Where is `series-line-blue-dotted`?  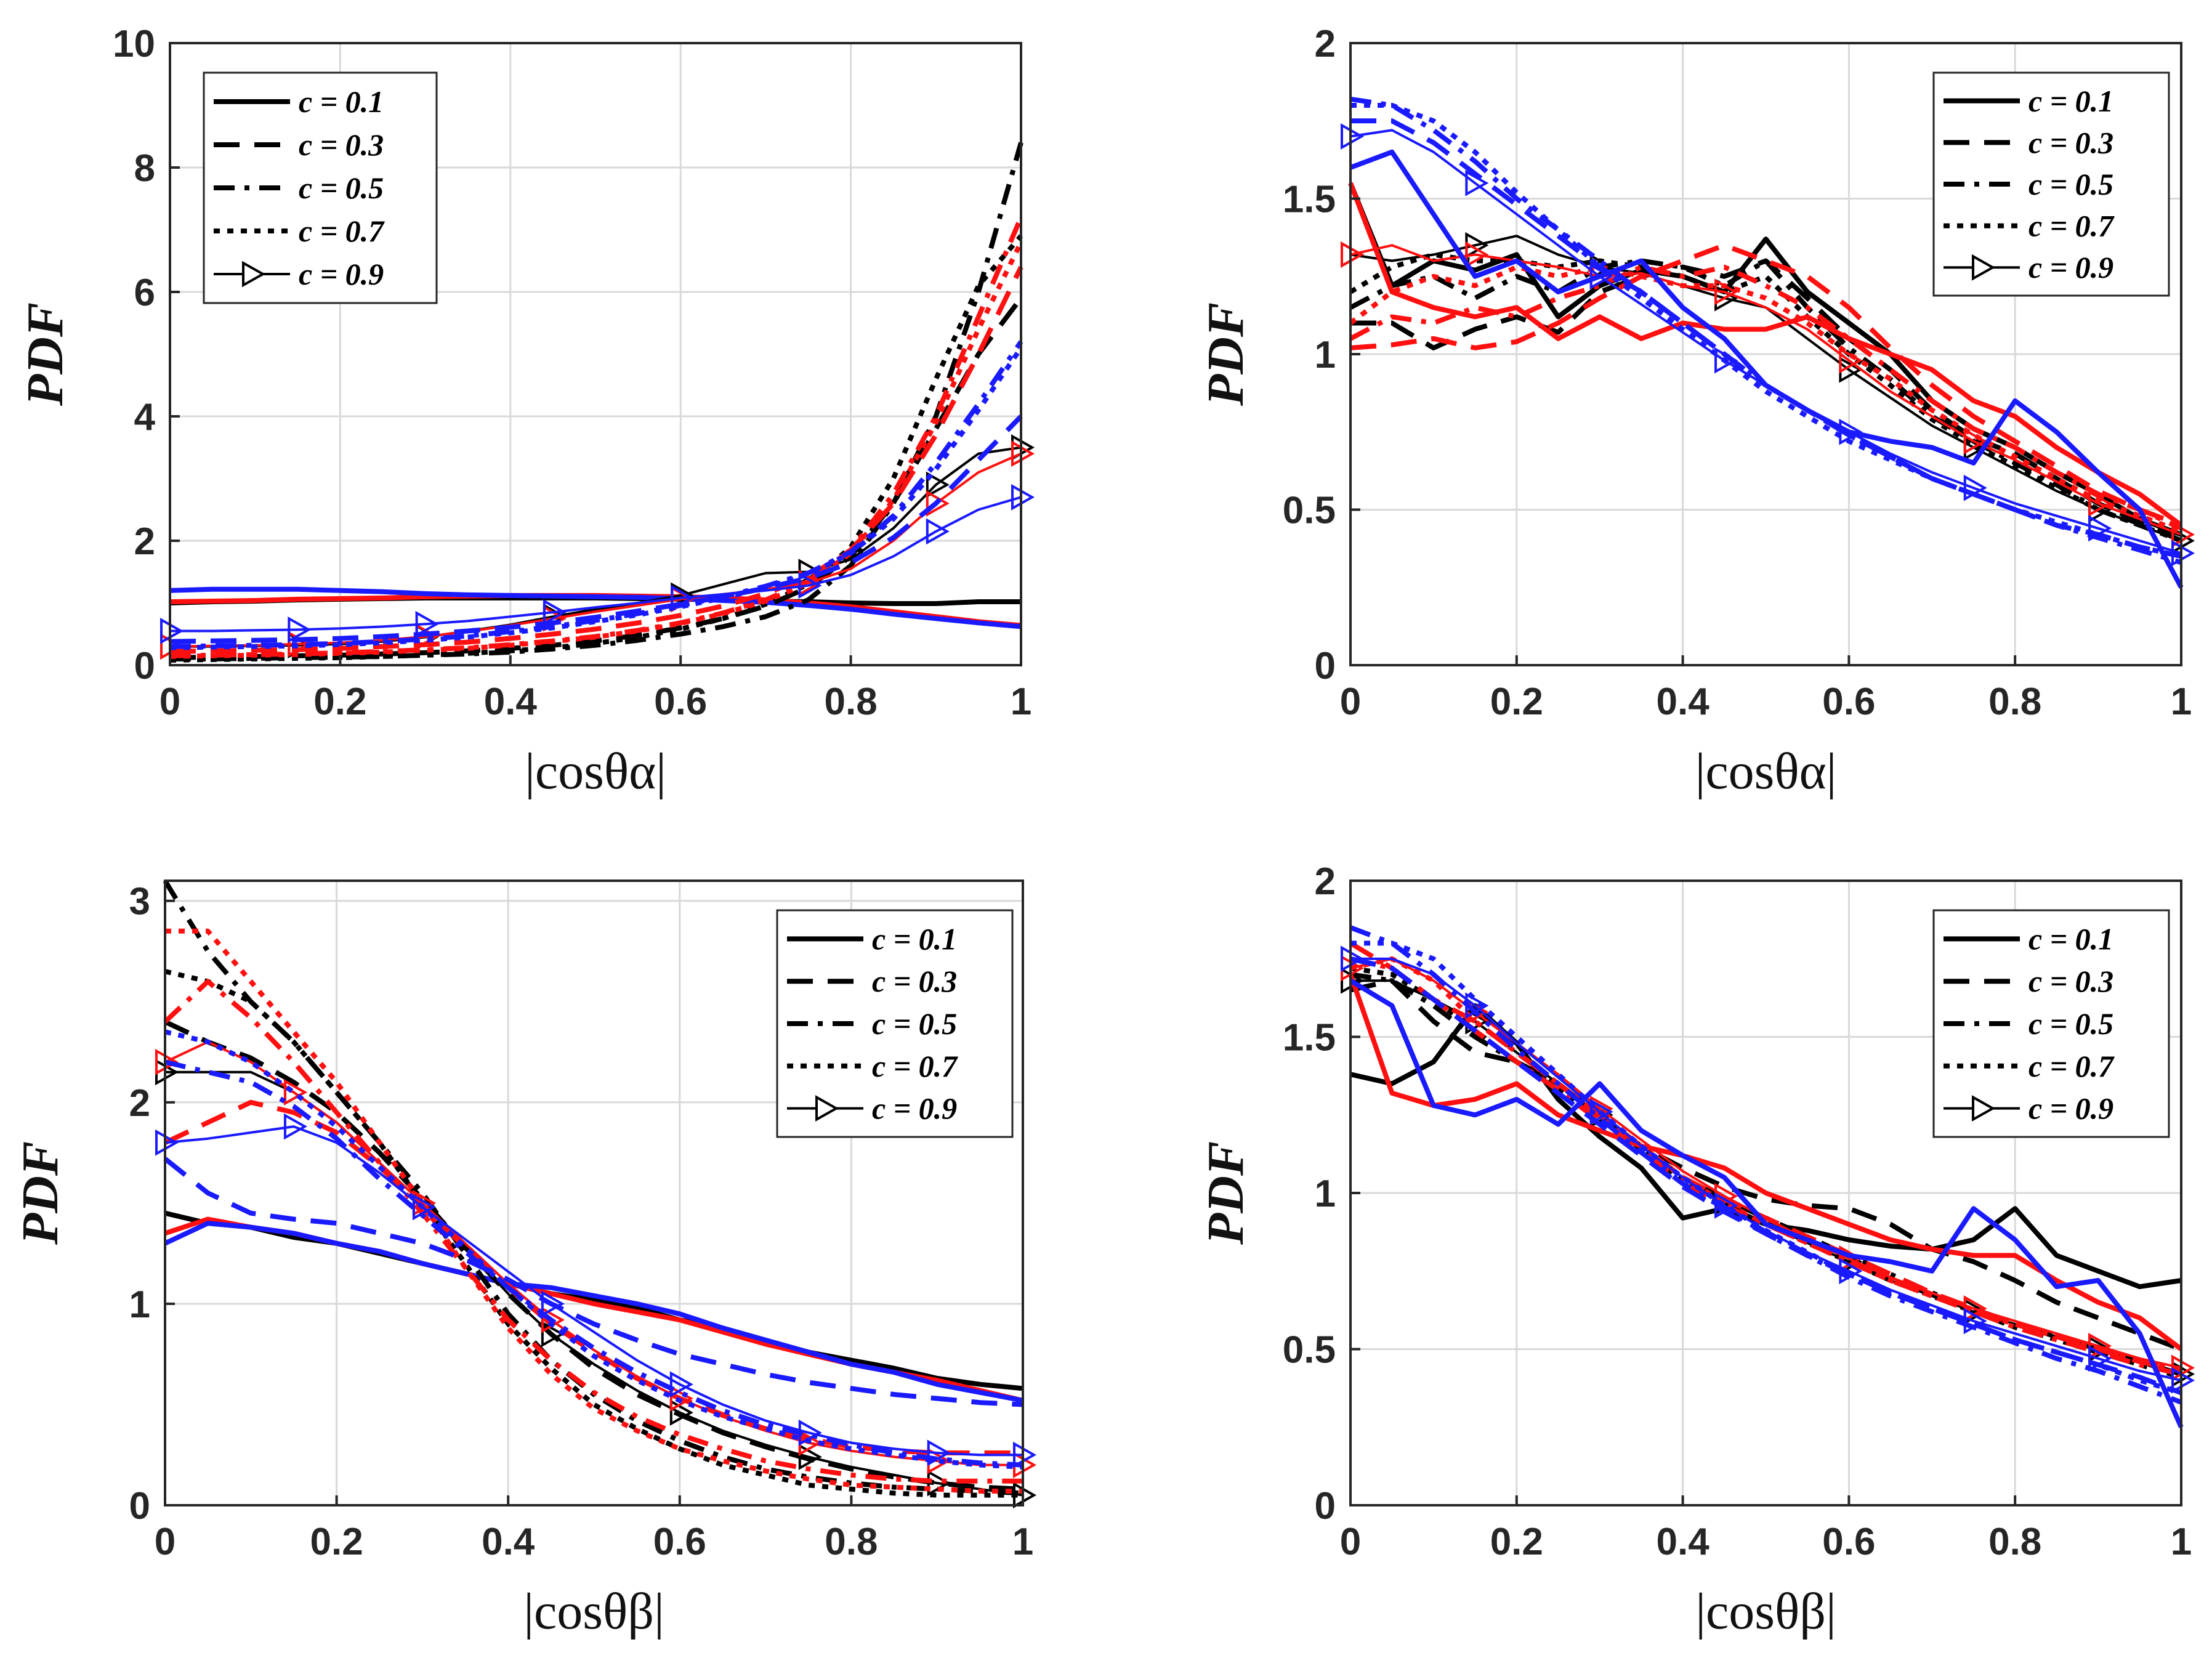 series-line-blue-dotted is located at coordinates (594, 1249).